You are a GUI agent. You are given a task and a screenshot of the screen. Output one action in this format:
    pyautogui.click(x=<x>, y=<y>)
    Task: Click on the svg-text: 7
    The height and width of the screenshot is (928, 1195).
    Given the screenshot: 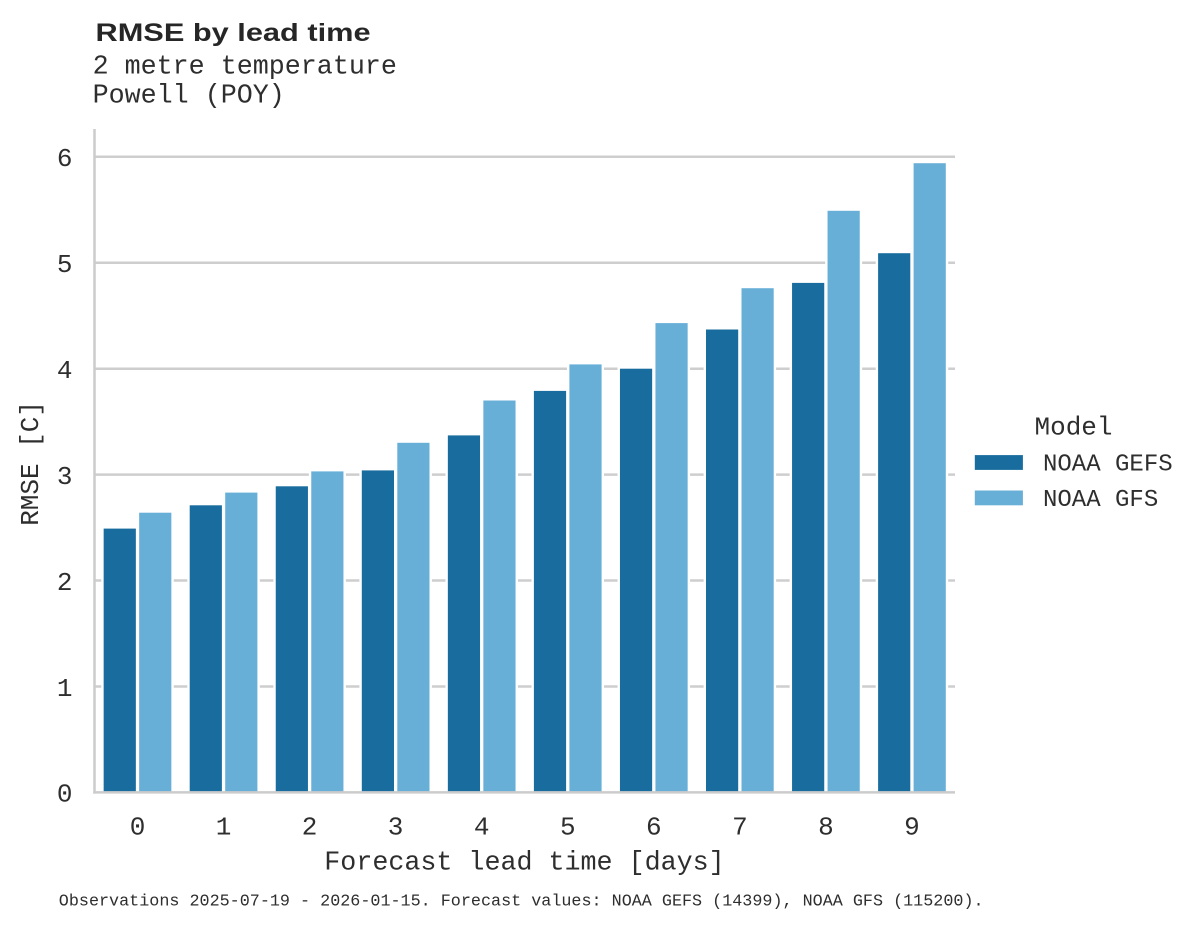 What is the action you would take?
    pyautogui.click(x=740, y=827)
    